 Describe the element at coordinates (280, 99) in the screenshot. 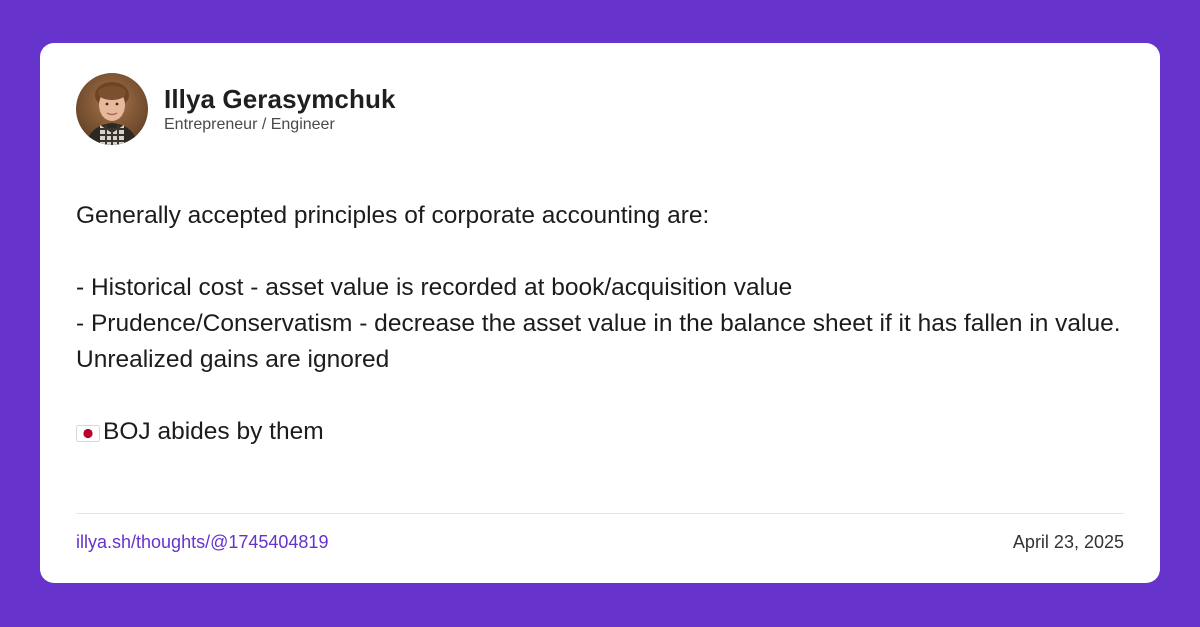

I see `author-name: Illya Gerasymchuk` at that location.